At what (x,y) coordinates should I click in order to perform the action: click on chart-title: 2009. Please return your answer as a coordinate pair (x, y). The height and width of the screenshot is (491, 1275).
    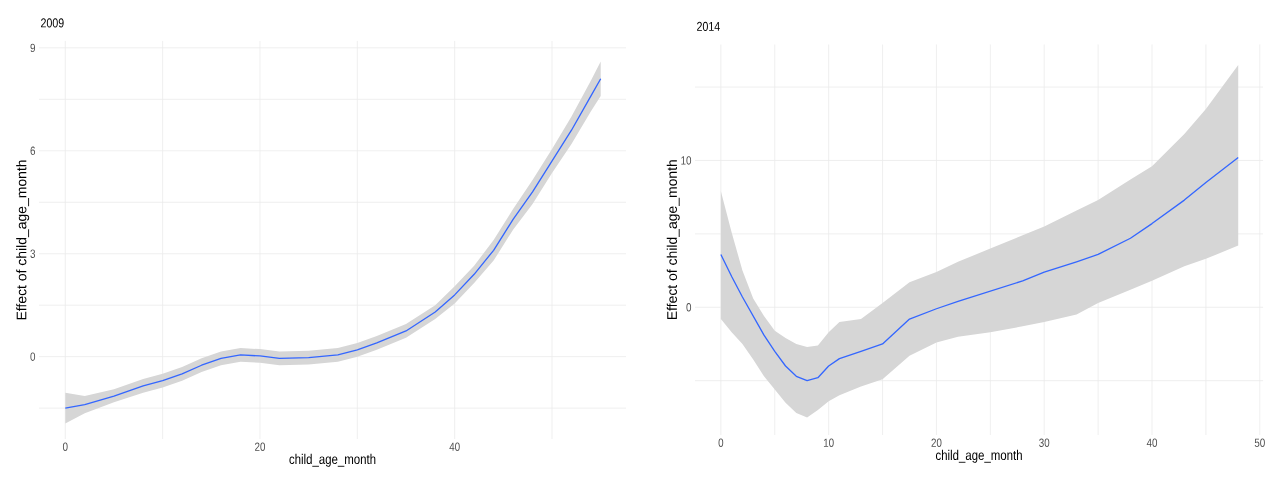
    Looking at the image, I should click on (52, 23).